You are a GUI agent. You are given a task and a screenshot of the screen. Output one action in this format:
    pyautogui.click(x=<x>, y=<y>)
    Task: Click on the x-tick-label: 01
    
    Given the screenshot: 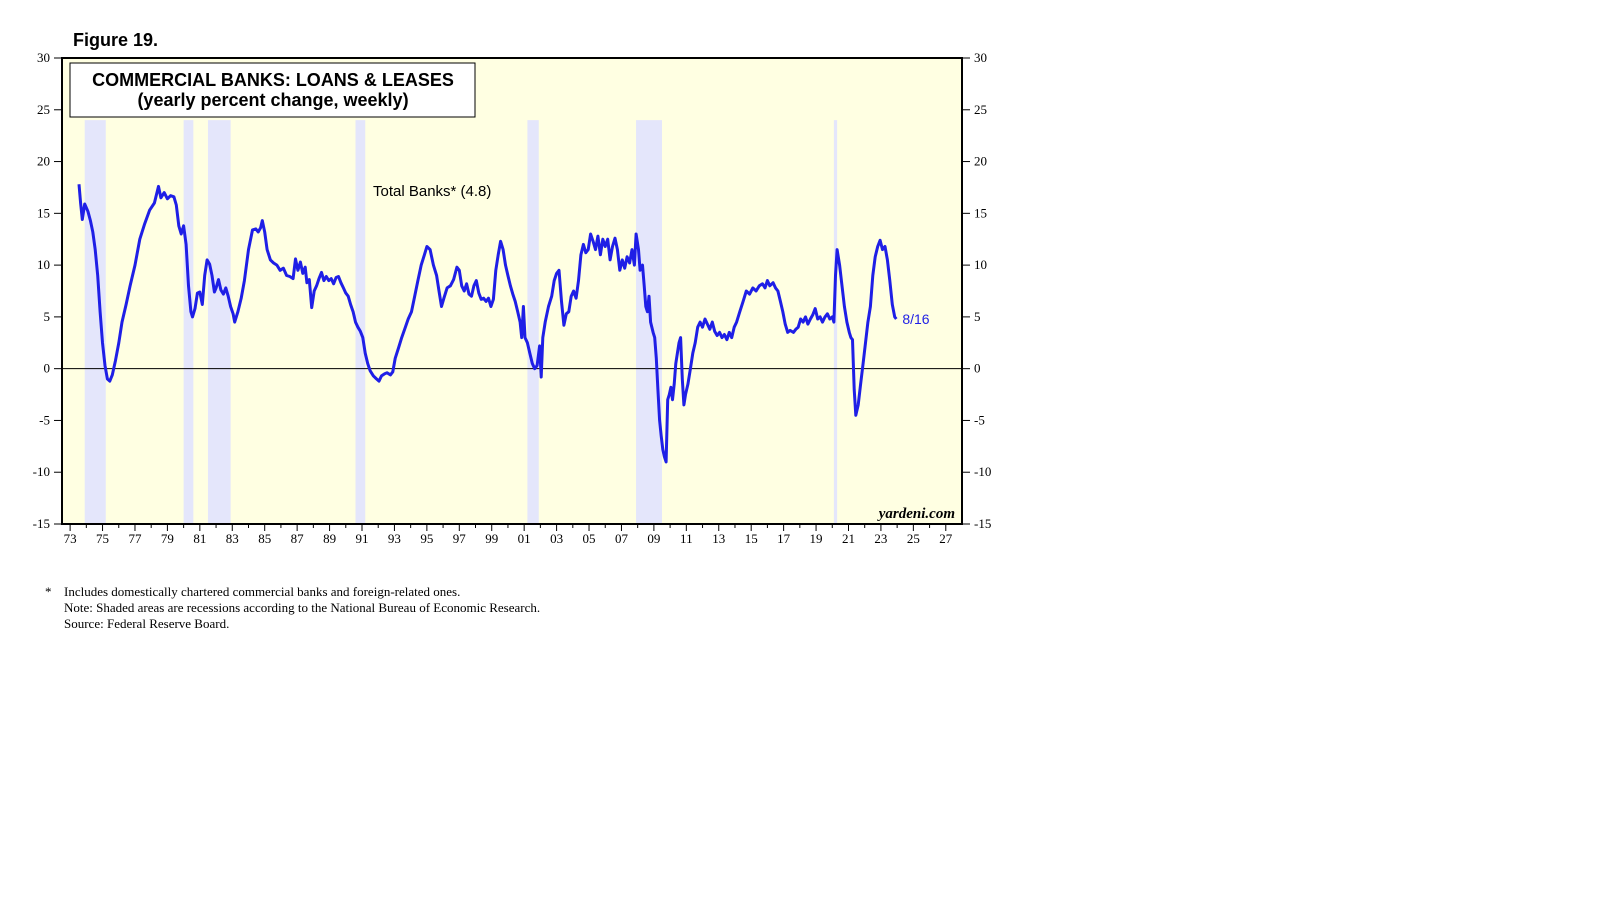 What is the action you would take?
    pyautogui.click(x=524, y=538)
    